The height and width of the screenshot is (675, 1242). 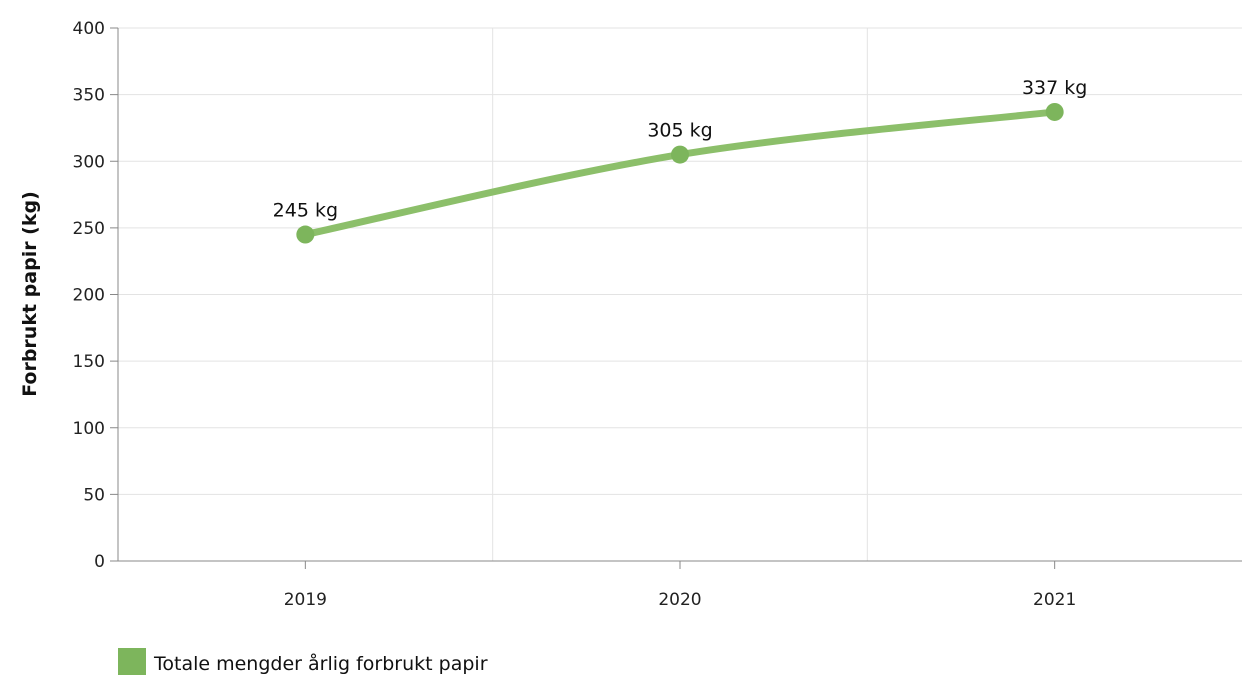 I want to click on y-tick-label: 200, so click(x=89, y=296).